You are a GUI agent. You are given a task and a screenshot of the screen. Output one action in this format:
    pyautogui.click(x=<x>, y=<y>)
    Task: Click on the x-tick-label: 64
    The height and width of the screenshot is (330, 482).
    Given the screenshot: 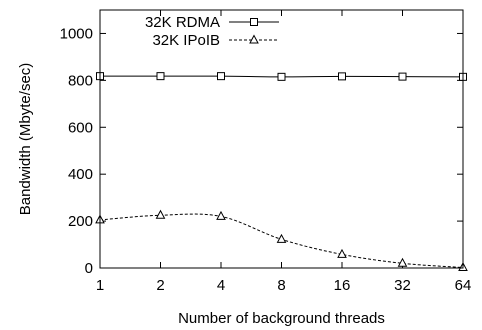 What is the action you would take?
    pyautogui.click(x=463, y=285)
    